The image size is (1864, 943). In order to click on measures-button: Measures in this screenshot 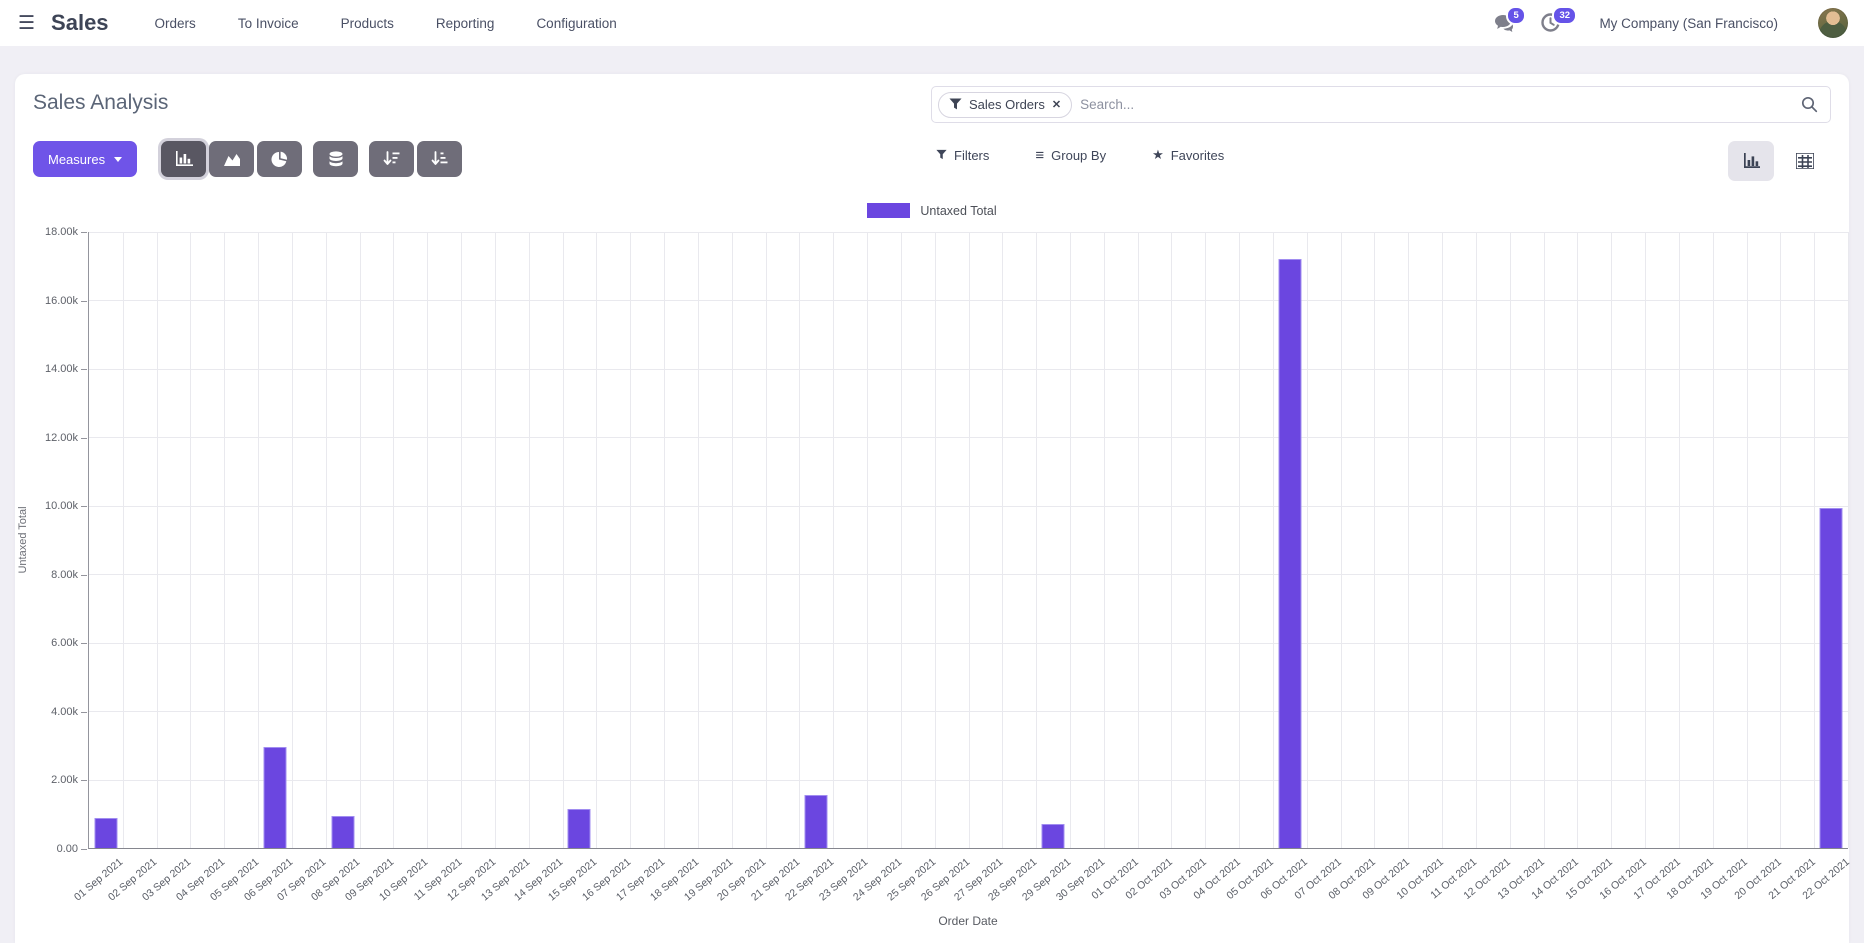, I will do `click(85, 159)`.